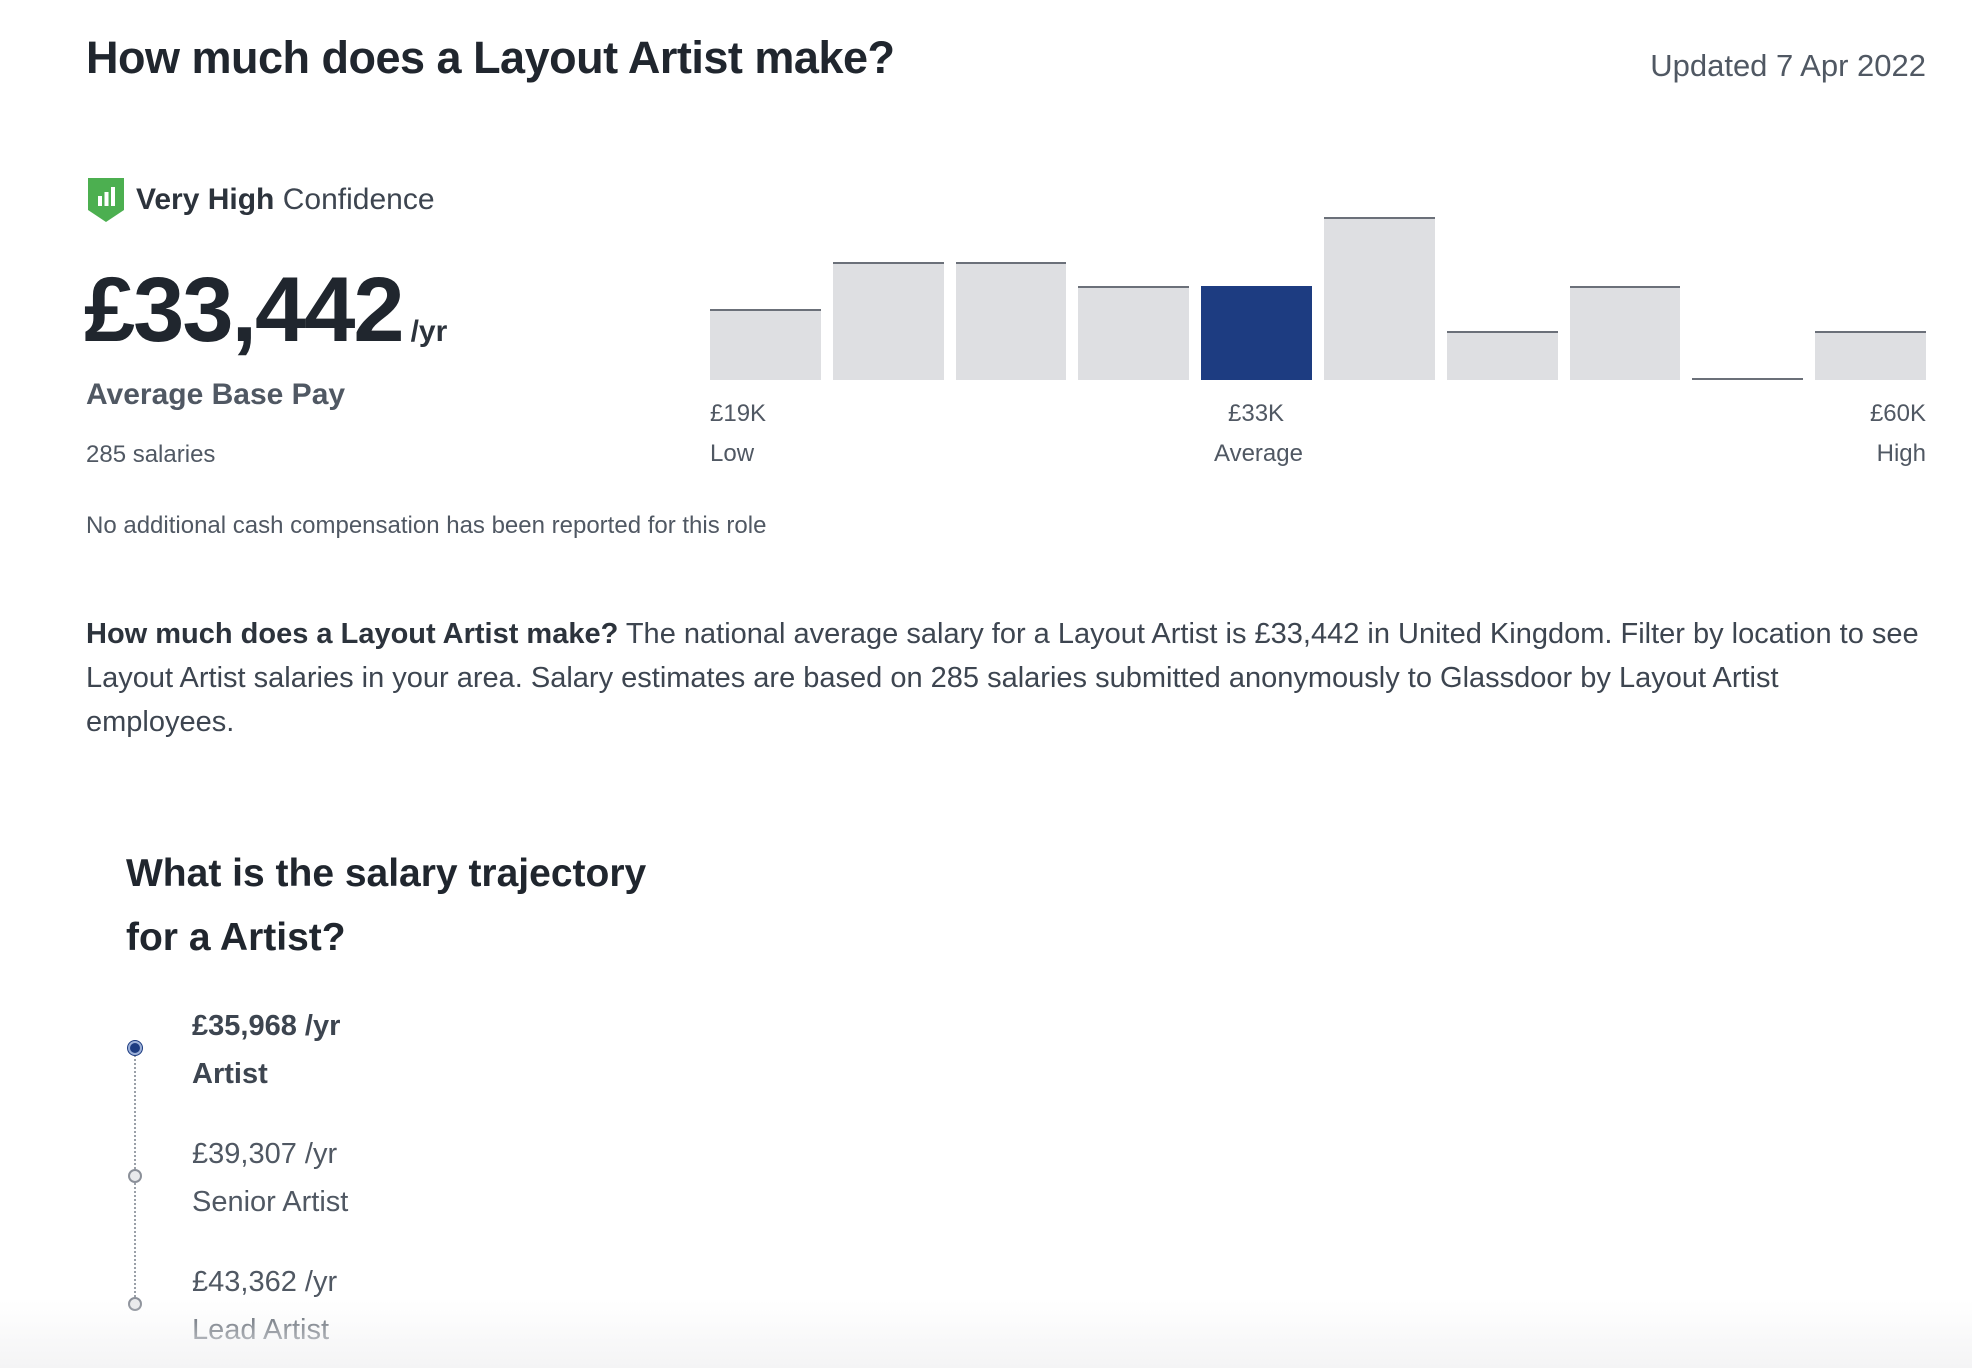  Describe the element at coordinates (1901, 453) in the screenshot. I see `high-label: High` at that location.